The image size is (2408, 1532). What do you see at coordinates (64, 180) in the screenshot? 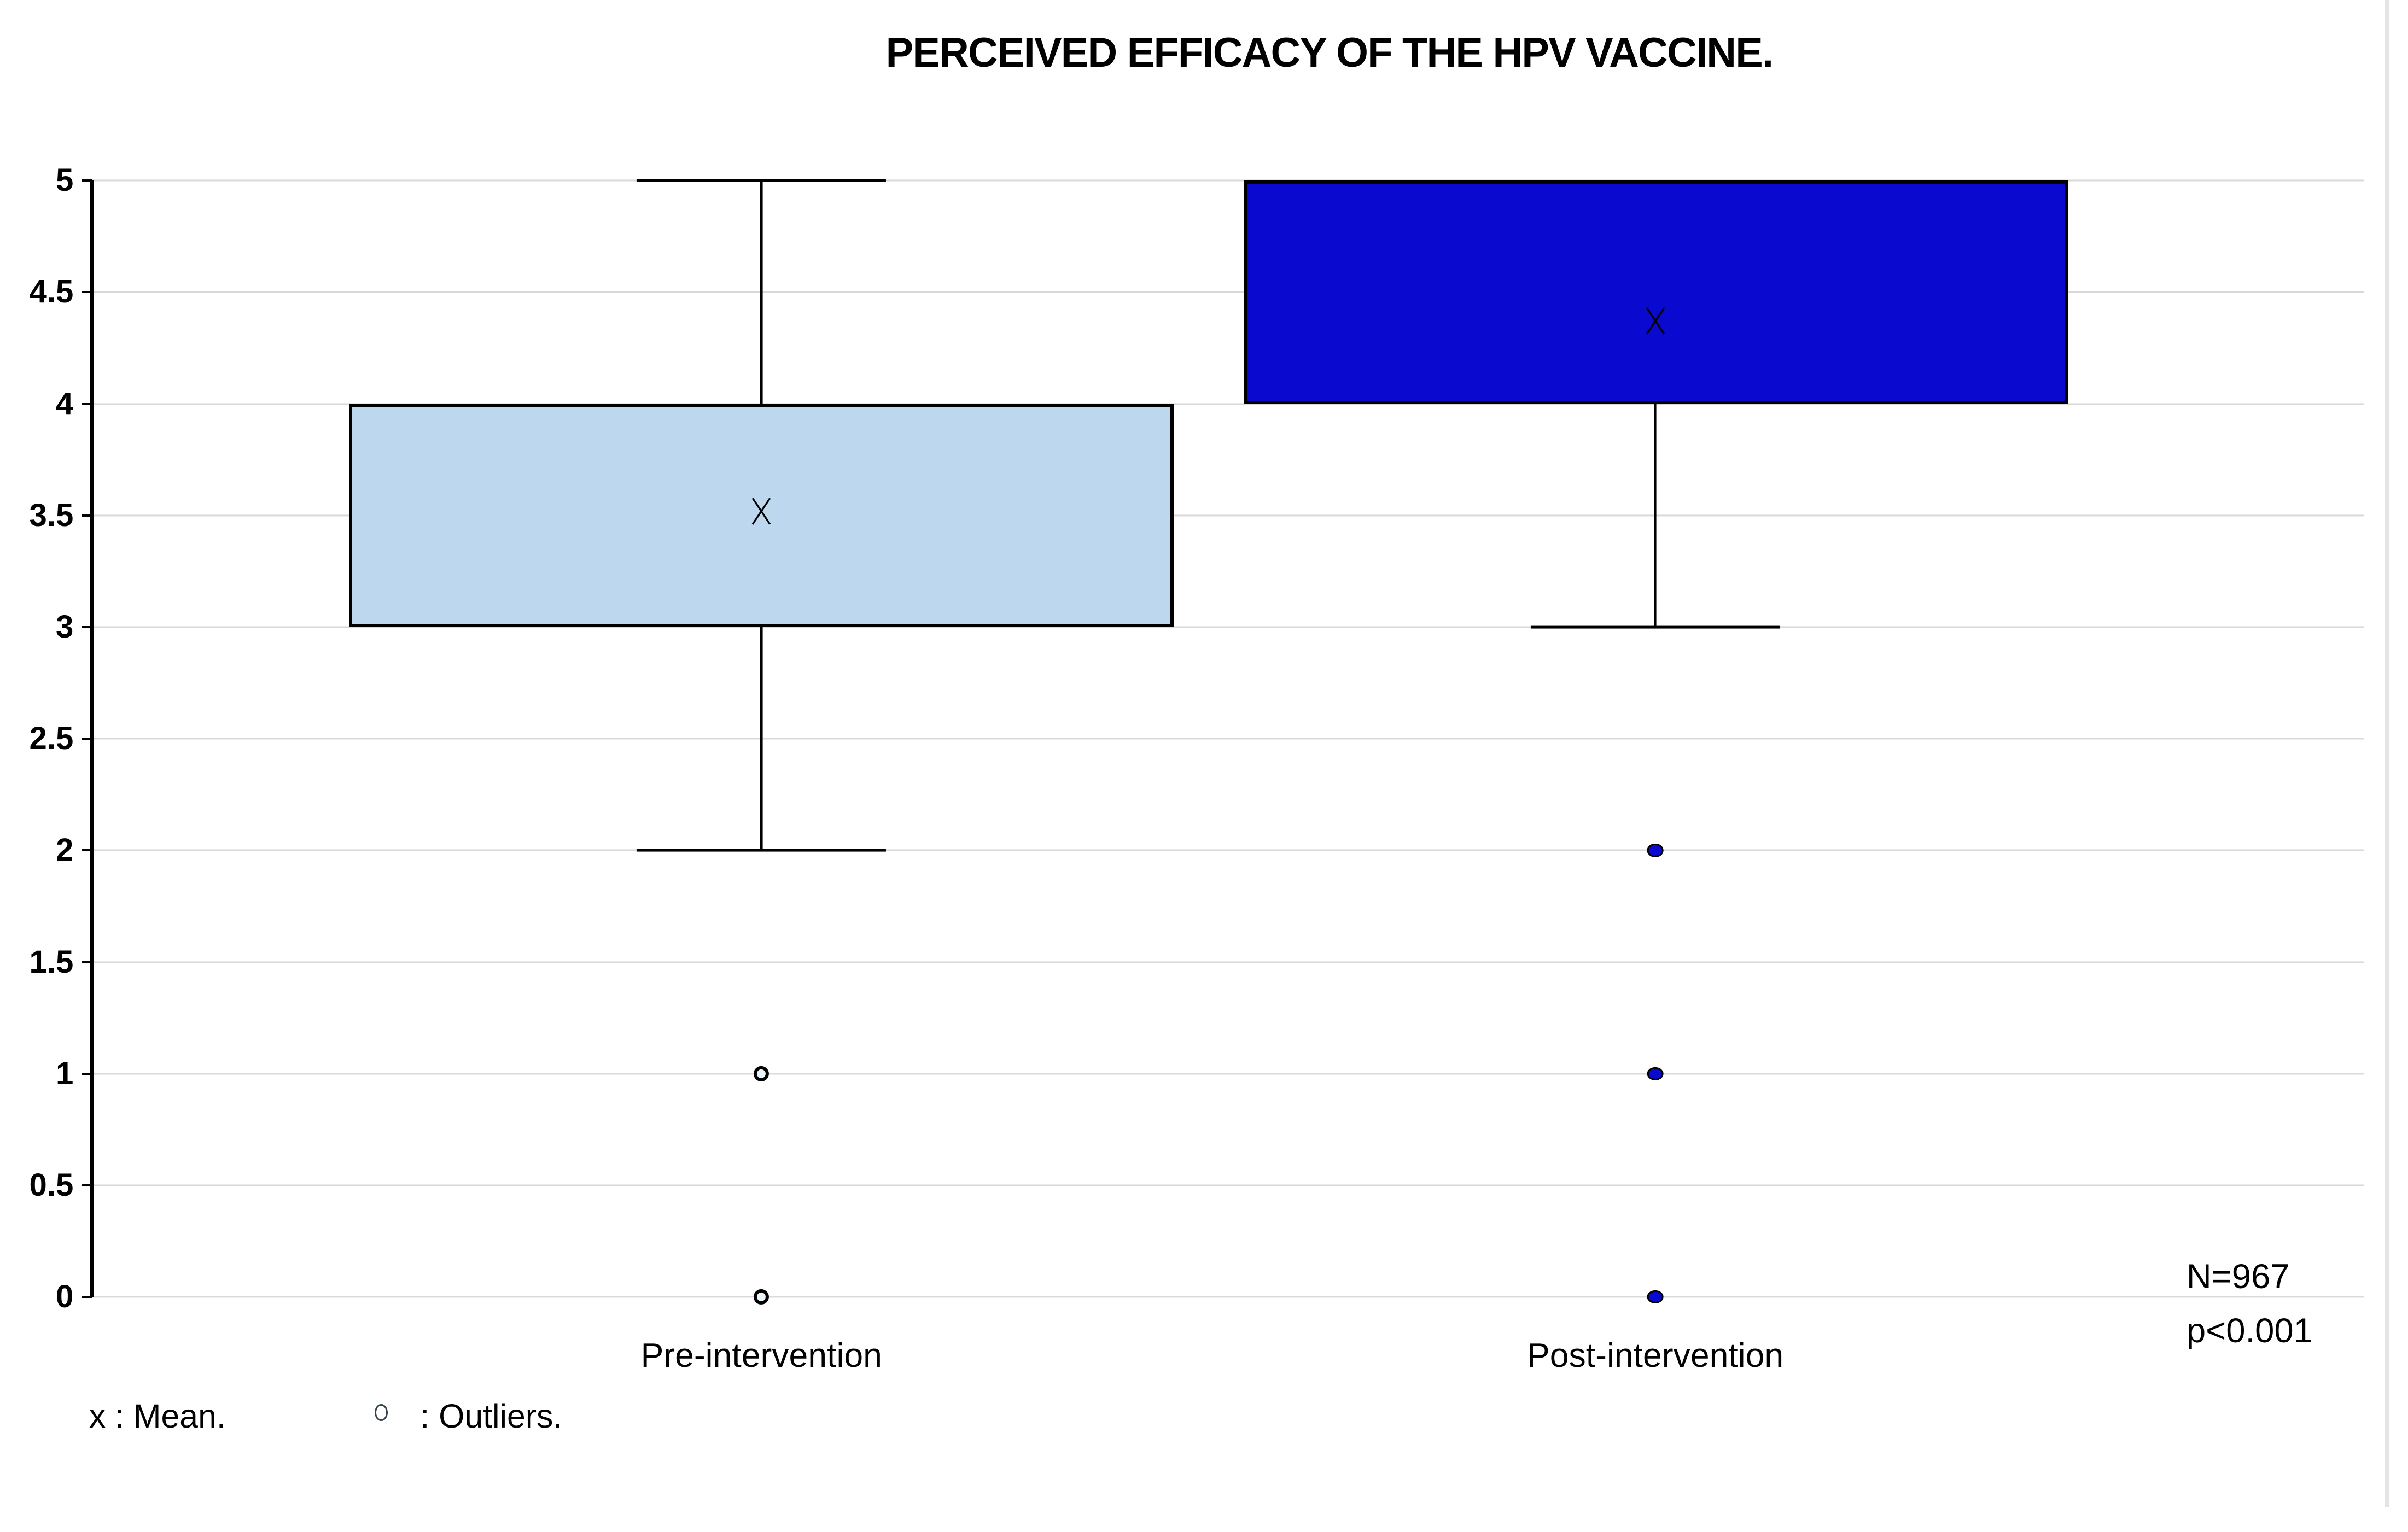
I see `y-tick-label: 5` at bounding box center [64, 180].